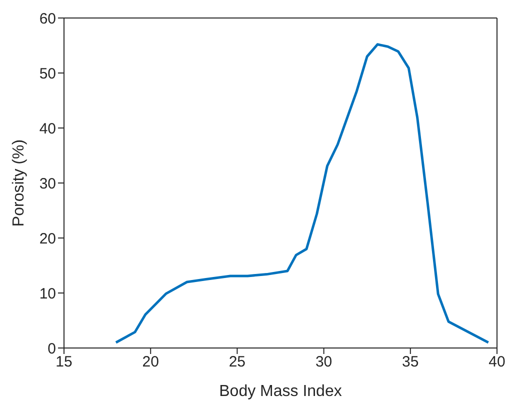  What do you see at coordinates (52, 349) in the screenshot?
I see `y-tick-label: 0` at bounding box center [52, 349].